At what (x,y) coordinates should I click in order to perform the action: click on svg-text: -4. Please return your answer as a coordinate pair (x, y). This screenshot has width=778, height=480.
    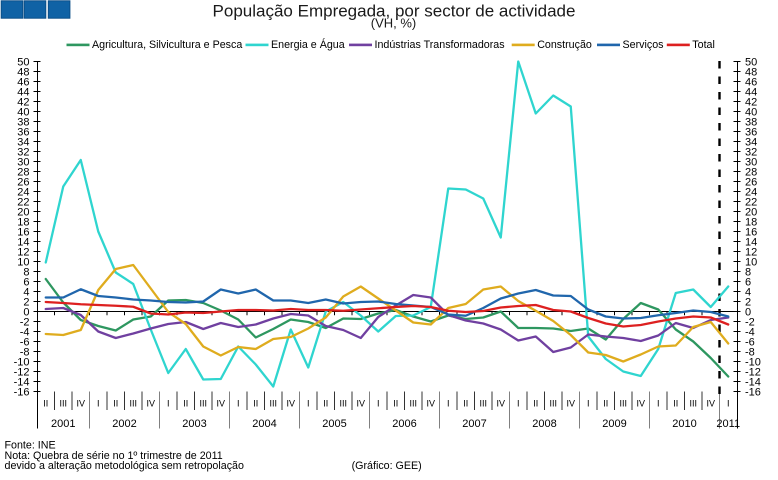
    Looking at the image, I should click on (25, 332).